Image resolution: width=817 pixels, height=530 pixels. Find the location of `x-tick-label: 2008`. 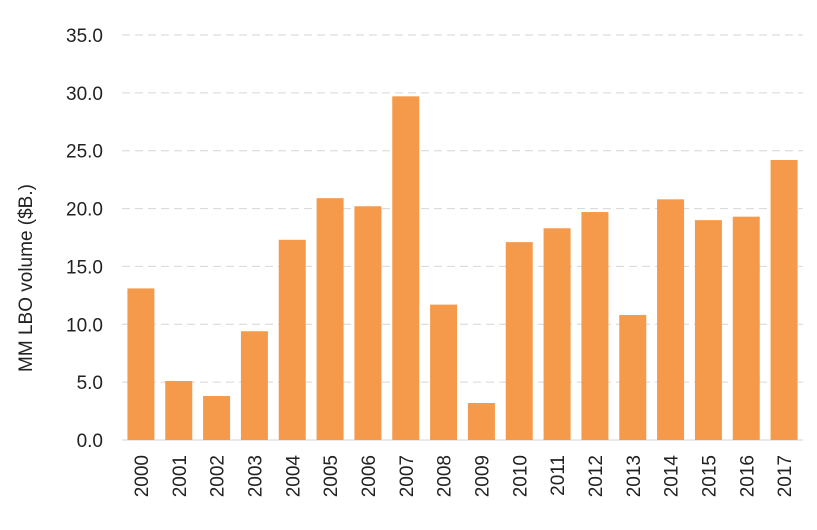

x-tick-label: 2008 is located at coordinates (445, 476).